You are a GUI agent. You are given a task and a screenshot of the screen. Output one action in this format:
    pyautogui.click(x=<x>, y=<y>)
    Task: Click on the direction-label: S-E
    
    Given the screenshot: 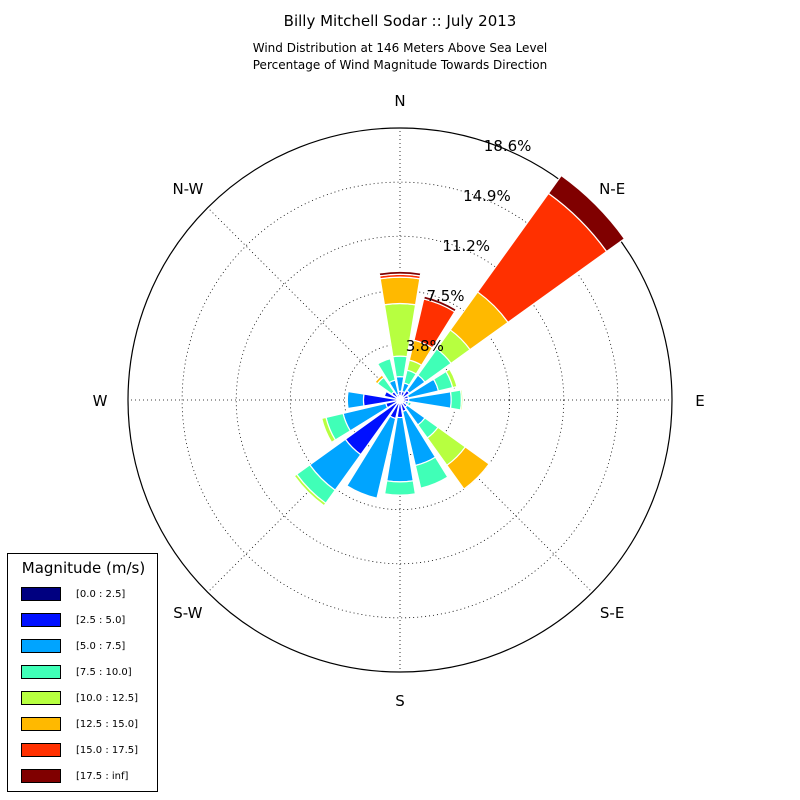 What is the action you would take?
    pyautogui.click(x=612, y=613)
    